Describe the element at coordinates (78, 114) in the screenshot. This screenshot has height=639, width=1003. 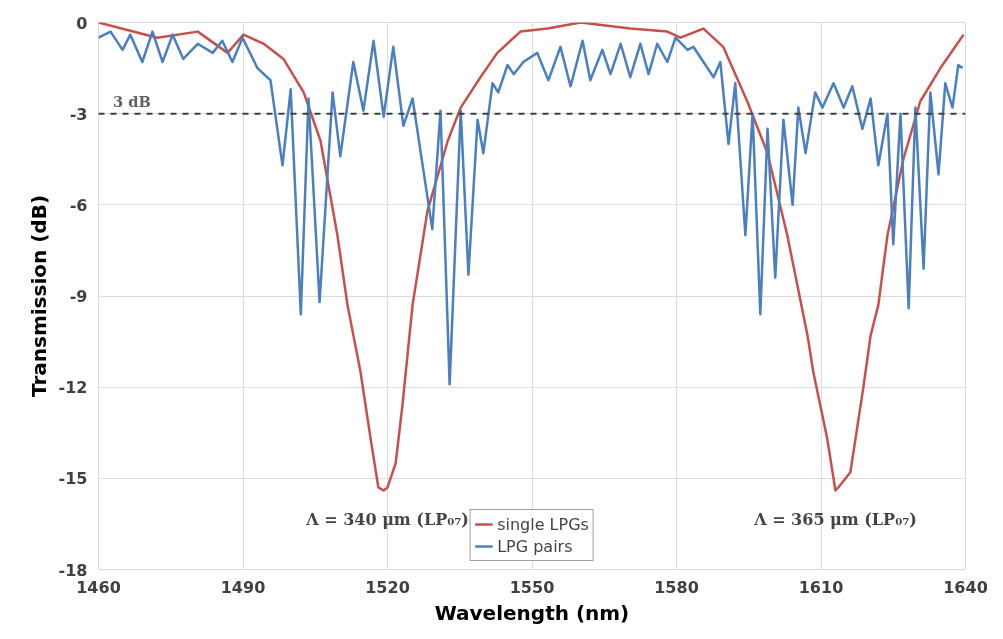
I see `y-tick-label: -3` at that location.